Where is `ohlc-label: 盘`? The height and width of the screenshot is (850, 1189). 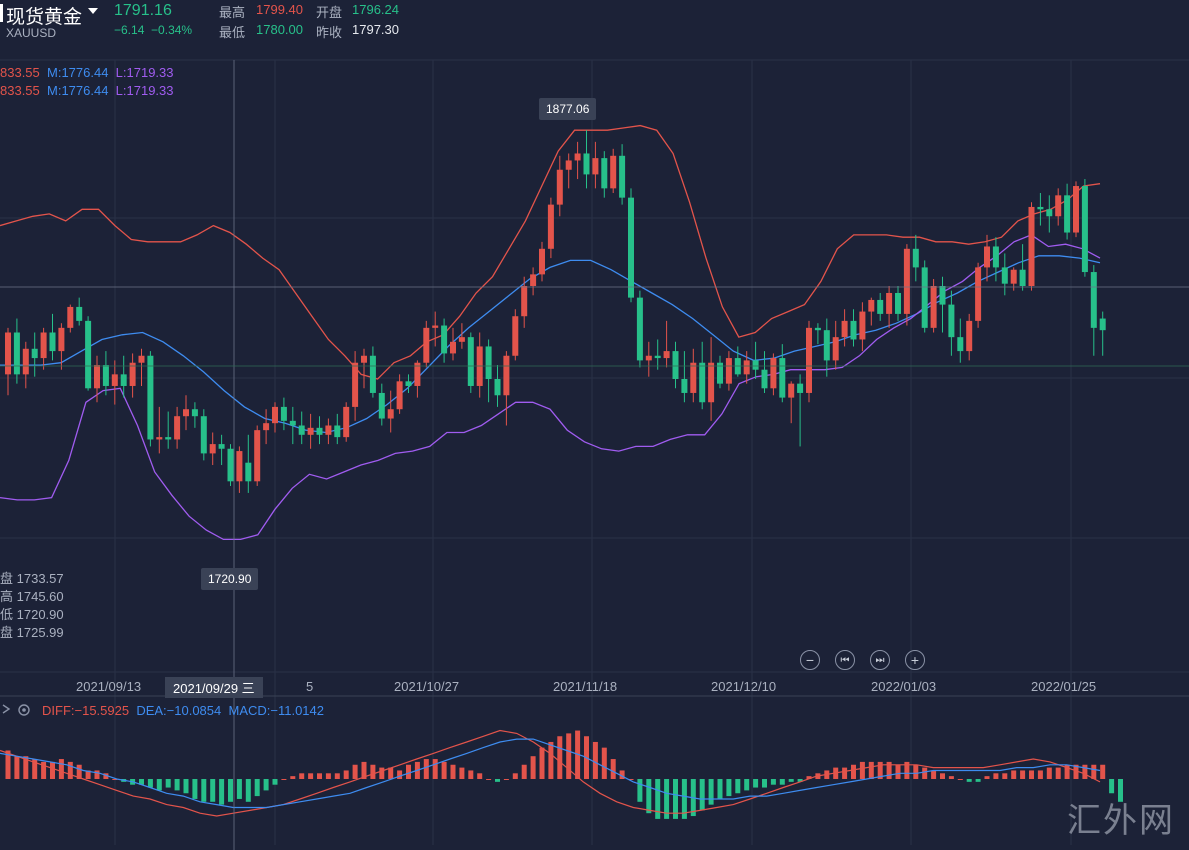 ohlc-label: 盘 is located at coordinates (7, 578).